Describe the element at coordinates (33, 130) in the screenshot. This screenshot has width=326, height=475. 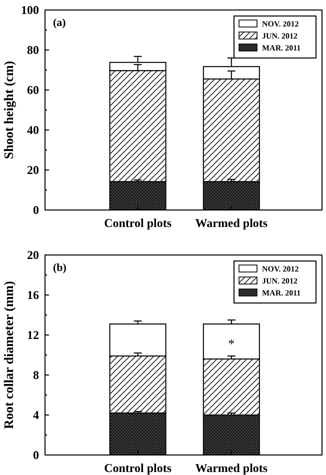
I see `y-tick-label: 40` at that location.